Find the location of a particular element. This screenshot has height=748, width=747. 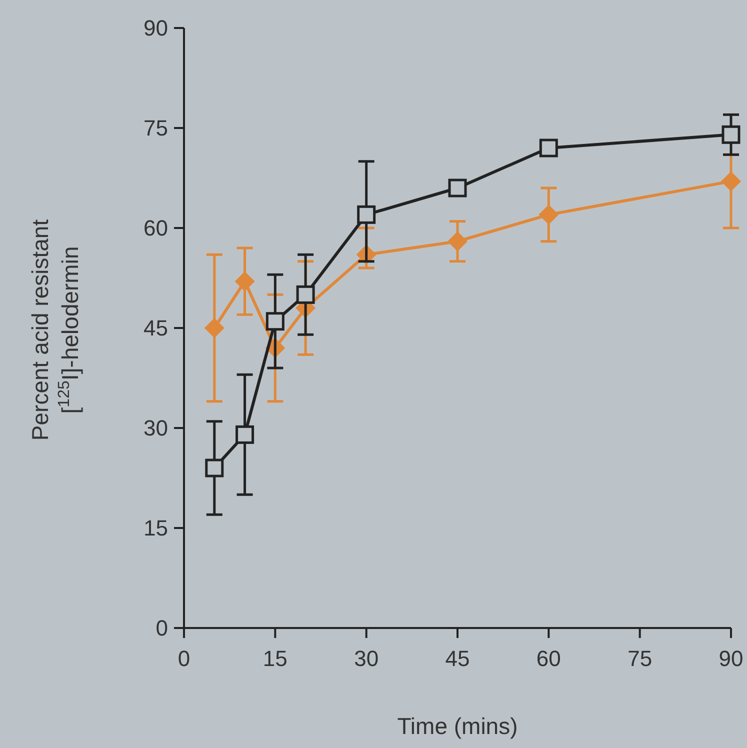

x-tick-label: 60 is located at coordinates (548, 658).